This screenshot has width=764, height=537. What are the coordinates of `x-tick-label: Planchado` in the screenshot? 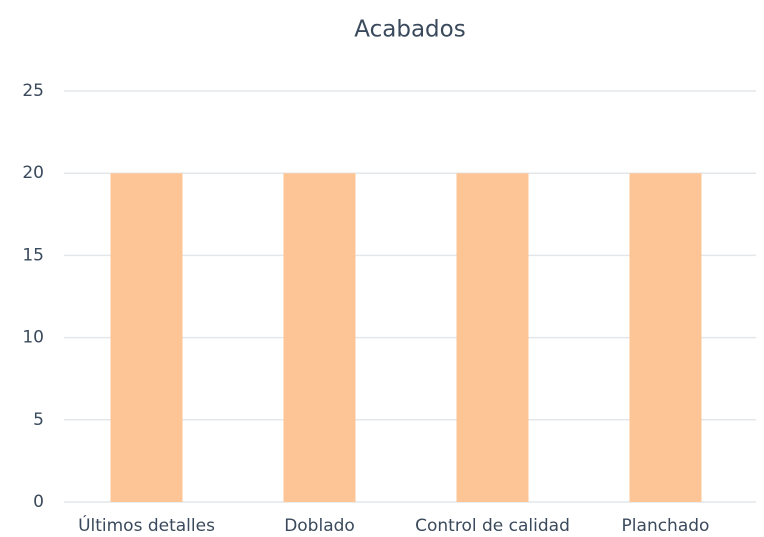 It's located at (666, 526).